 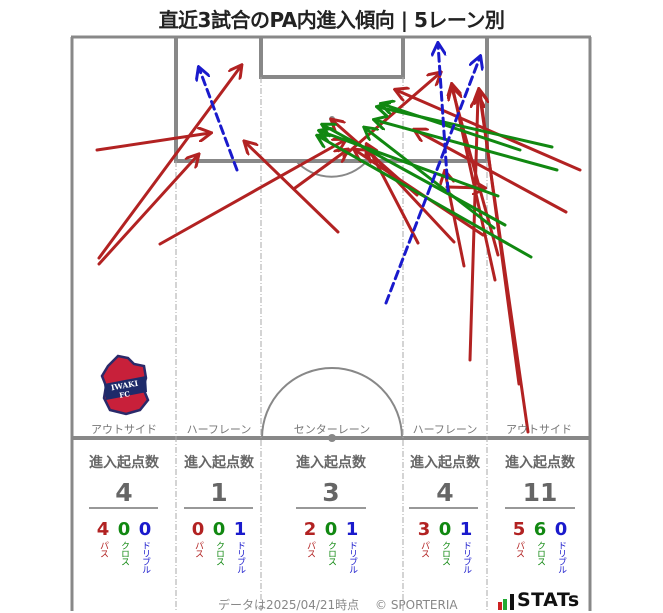 I want to click on stats-brand-logo: STATs, so click(x=539, y=600).